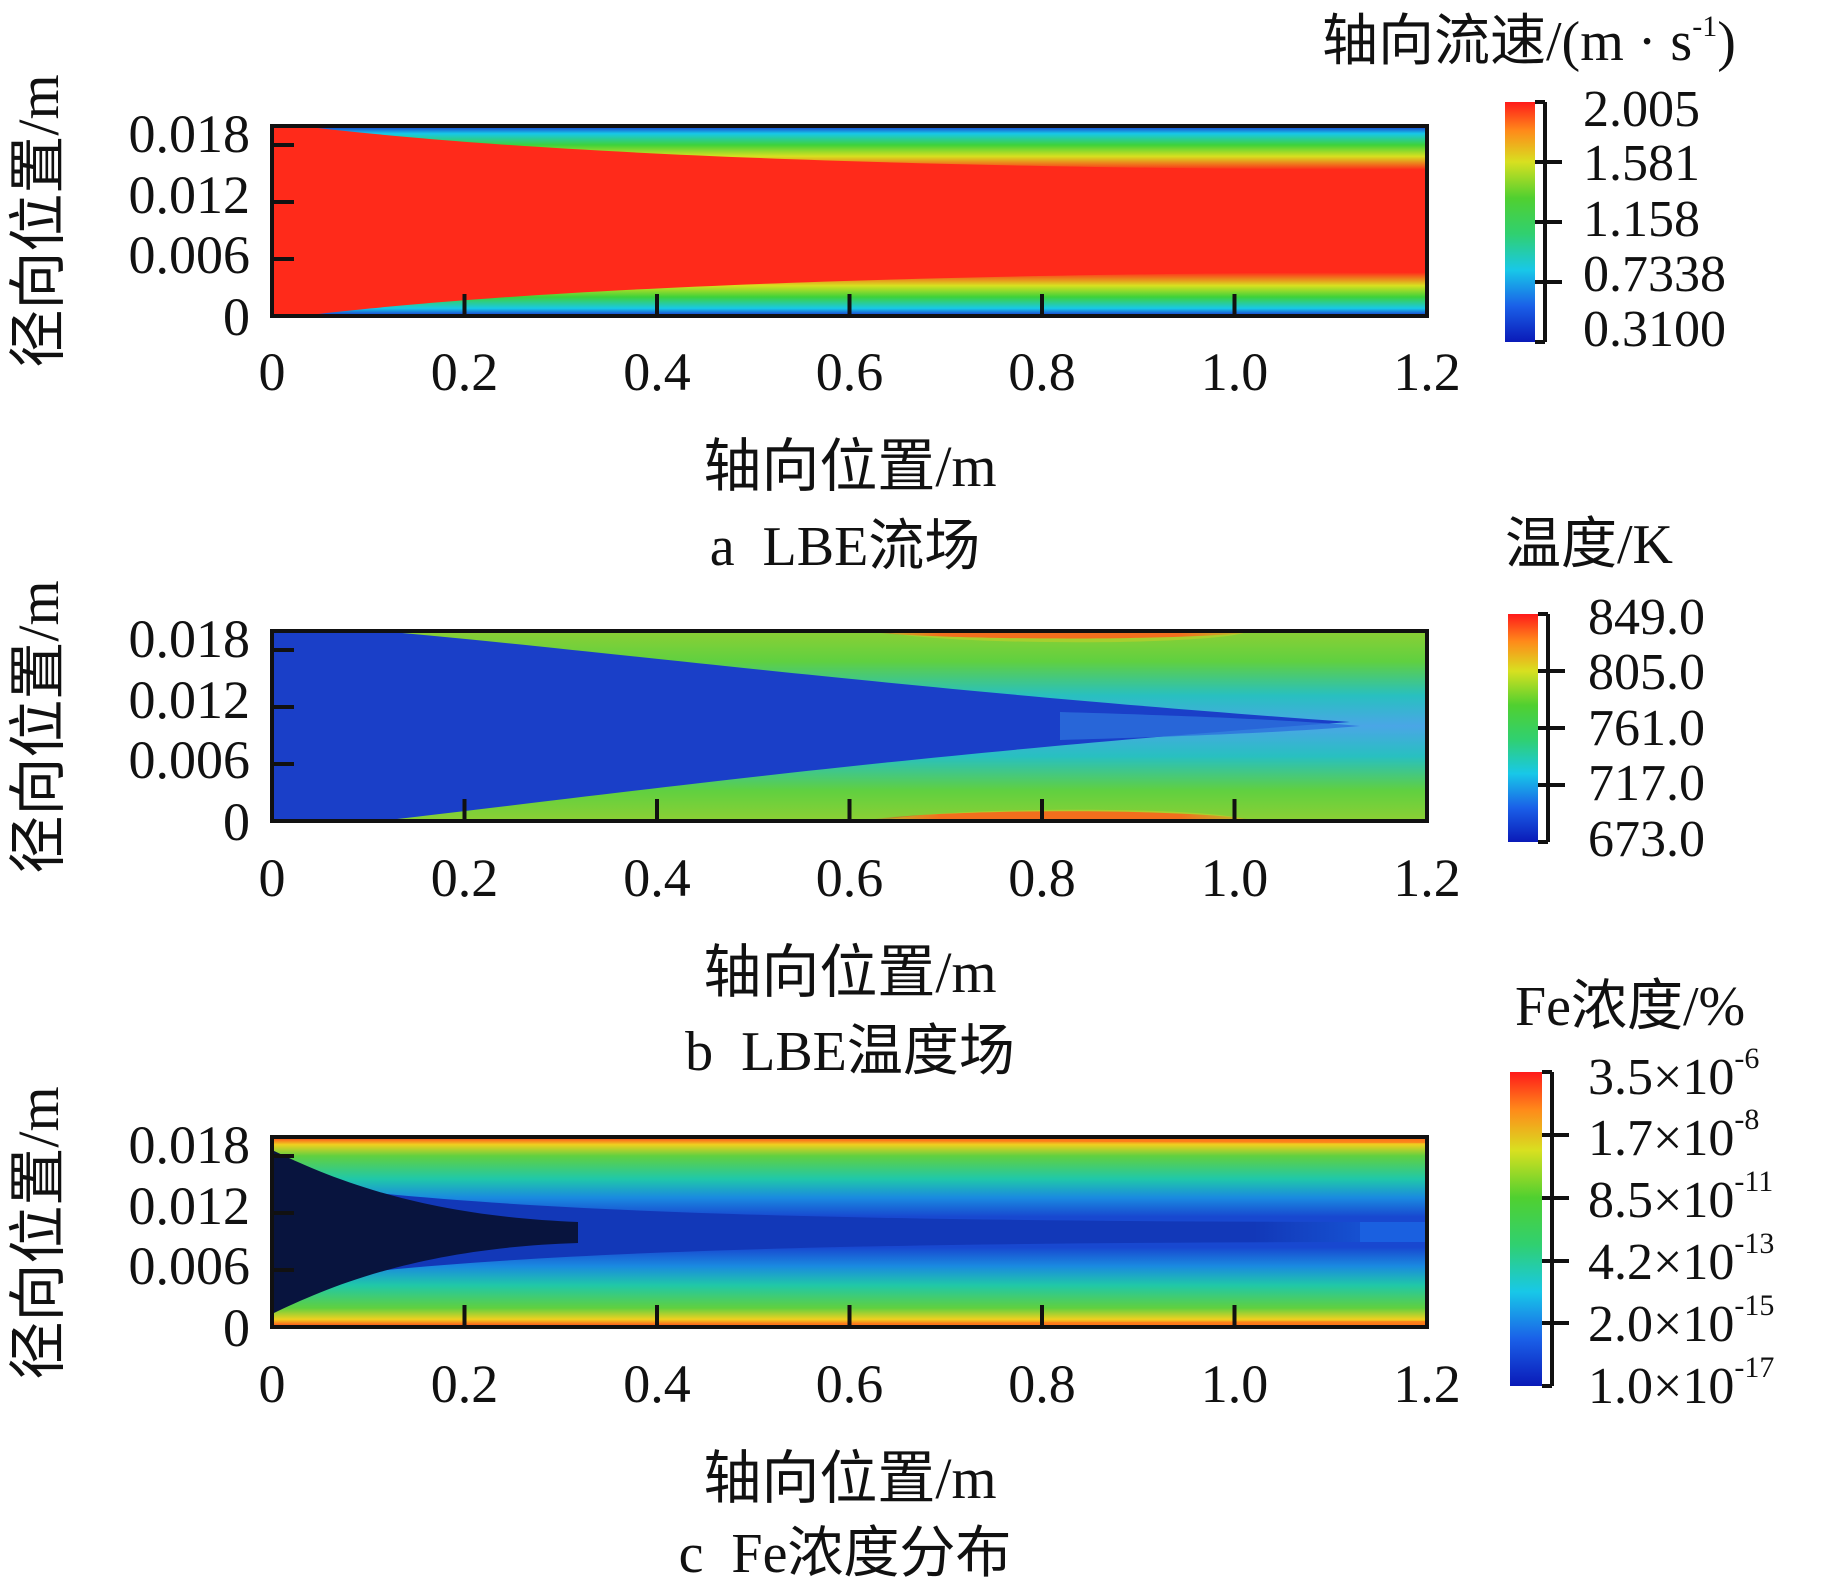  Describe the element at coordinates (38, 726) in the screenshot. I see `y-axis-label-b: 径向位置/m` at that location.